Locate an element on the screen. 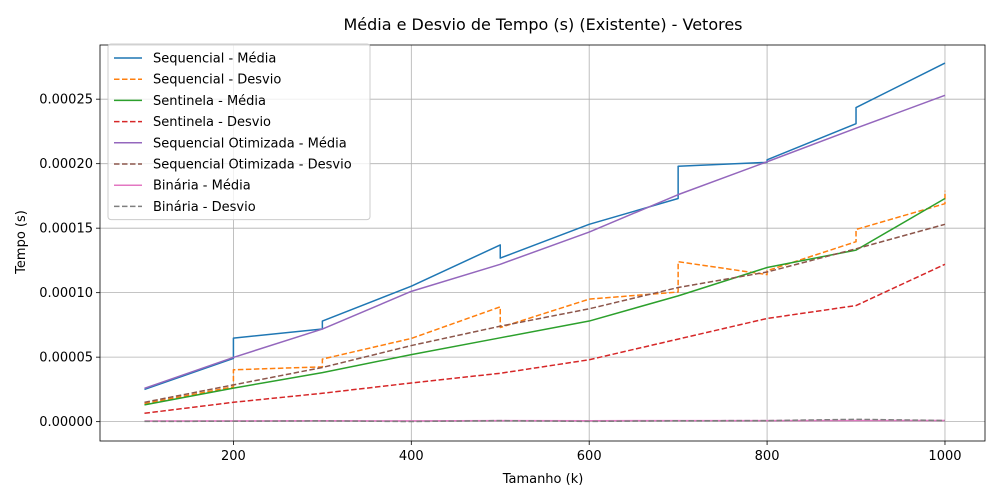 This screenshot has height=500, width=1000. legend-label-4: Sentinela - Desvio is located at coordinates (212, 122).